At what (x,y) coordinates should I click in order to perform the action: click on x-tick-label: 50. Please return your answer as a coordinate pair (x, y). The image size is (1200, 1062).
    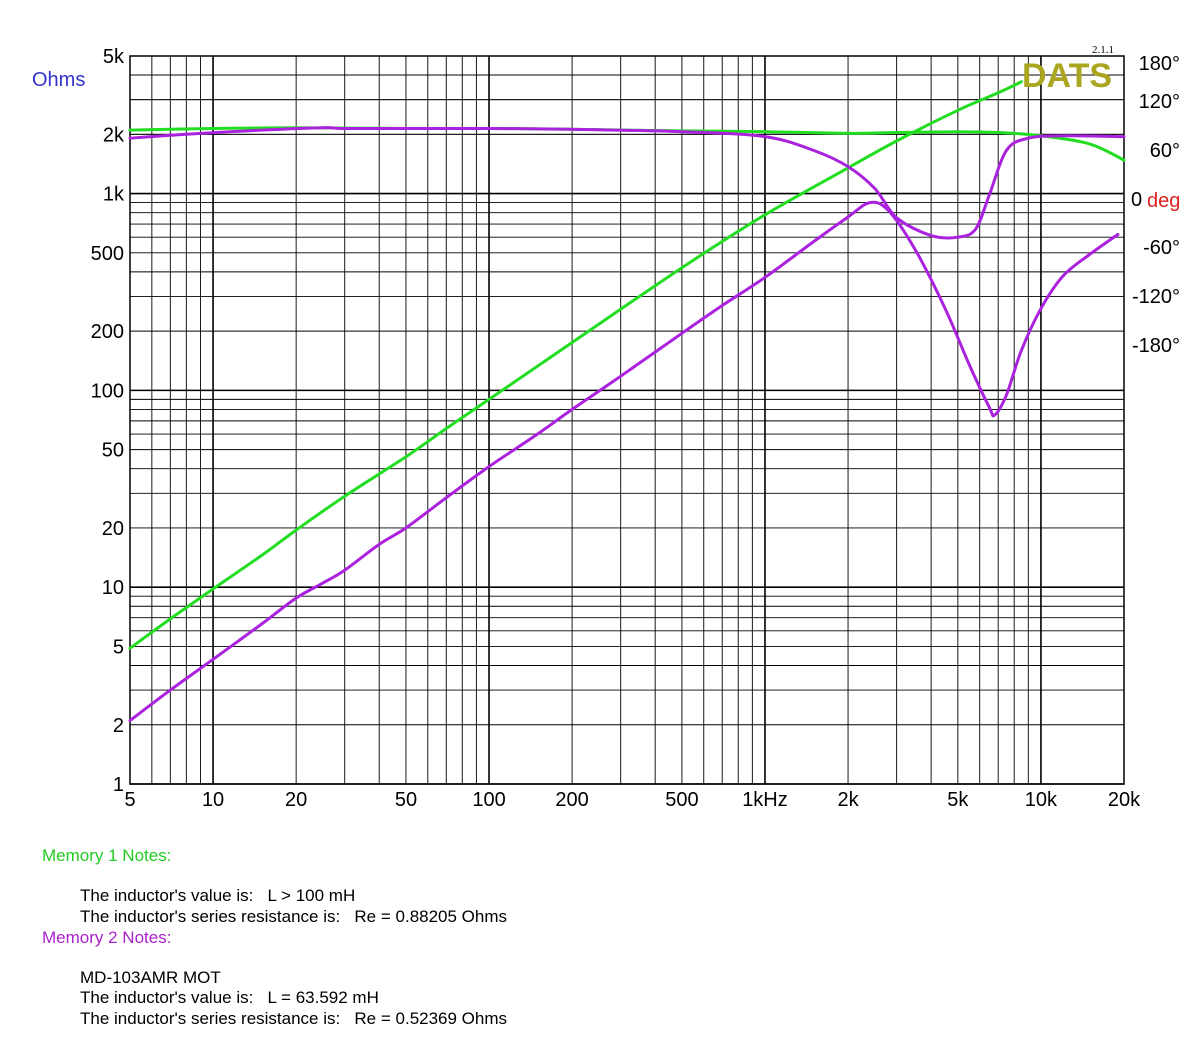
    Looking at the image, I should click on (406, 800).